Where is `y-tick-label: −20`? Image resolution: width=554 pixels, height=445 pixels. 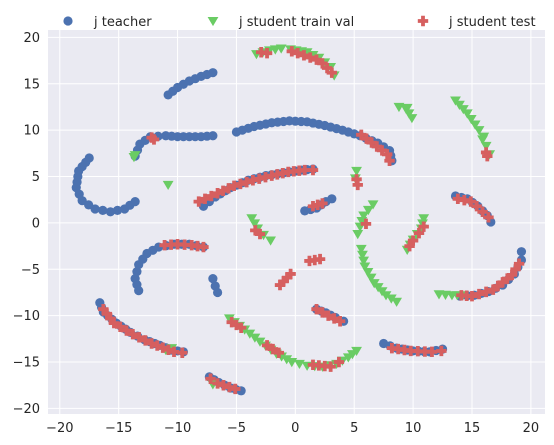 y-tick-label: −20 is located at coordinates (26, 409).